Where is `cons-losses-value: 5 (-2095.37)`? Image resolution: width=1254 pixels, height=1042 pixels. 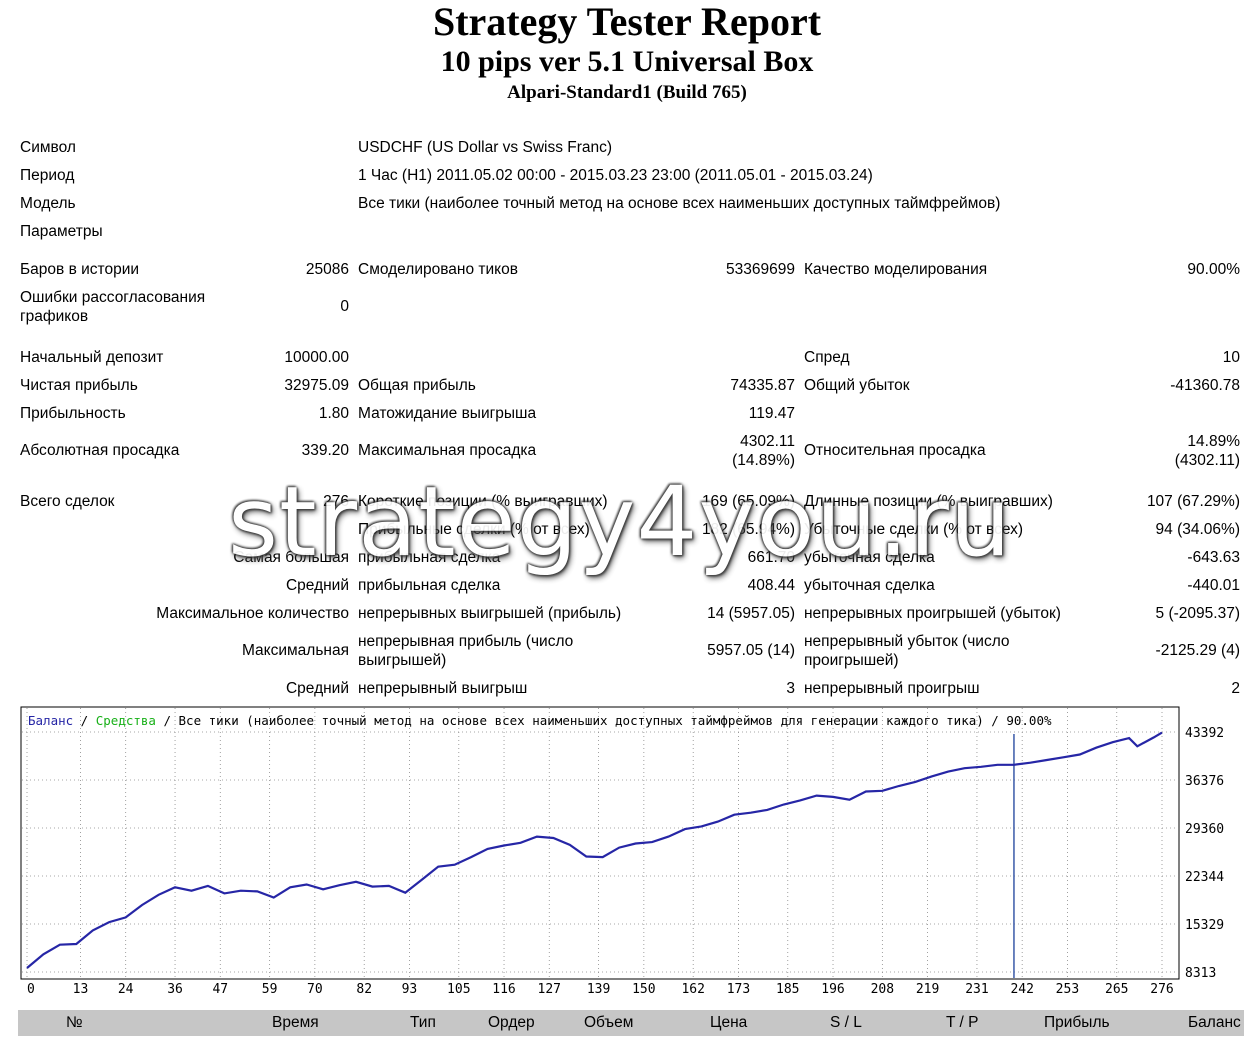
cons-losses-value: 5 (-2095.37) is located at coordinates (1197, 613).